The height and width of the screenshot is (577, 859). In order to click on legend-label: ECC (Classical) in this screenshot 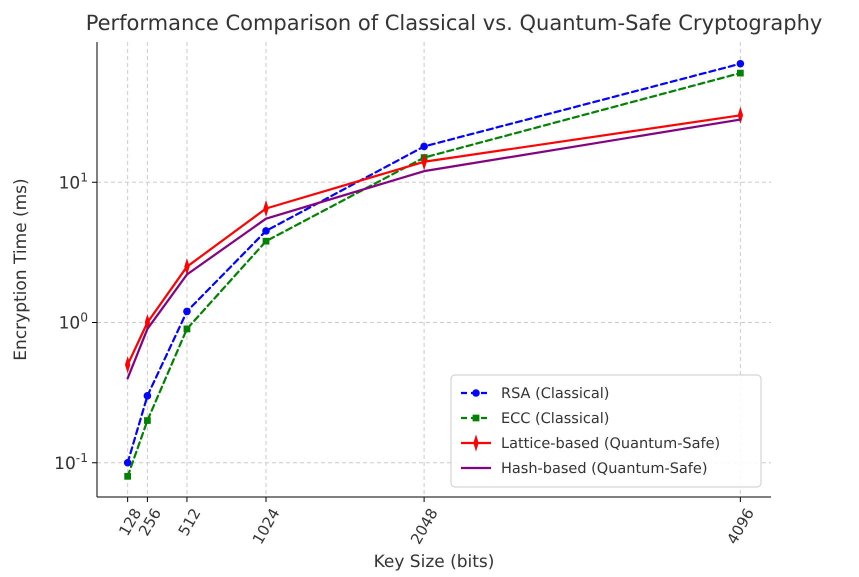, I will do `click(555, 419)`.